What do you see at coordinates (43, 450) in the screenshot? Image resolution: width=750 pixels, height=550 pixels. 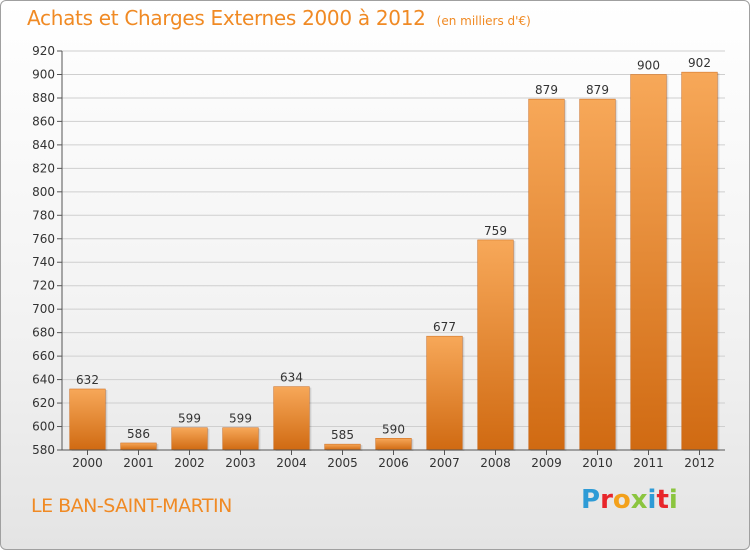 I see `y-tick-label: 580` at bounding box center [43, 450].